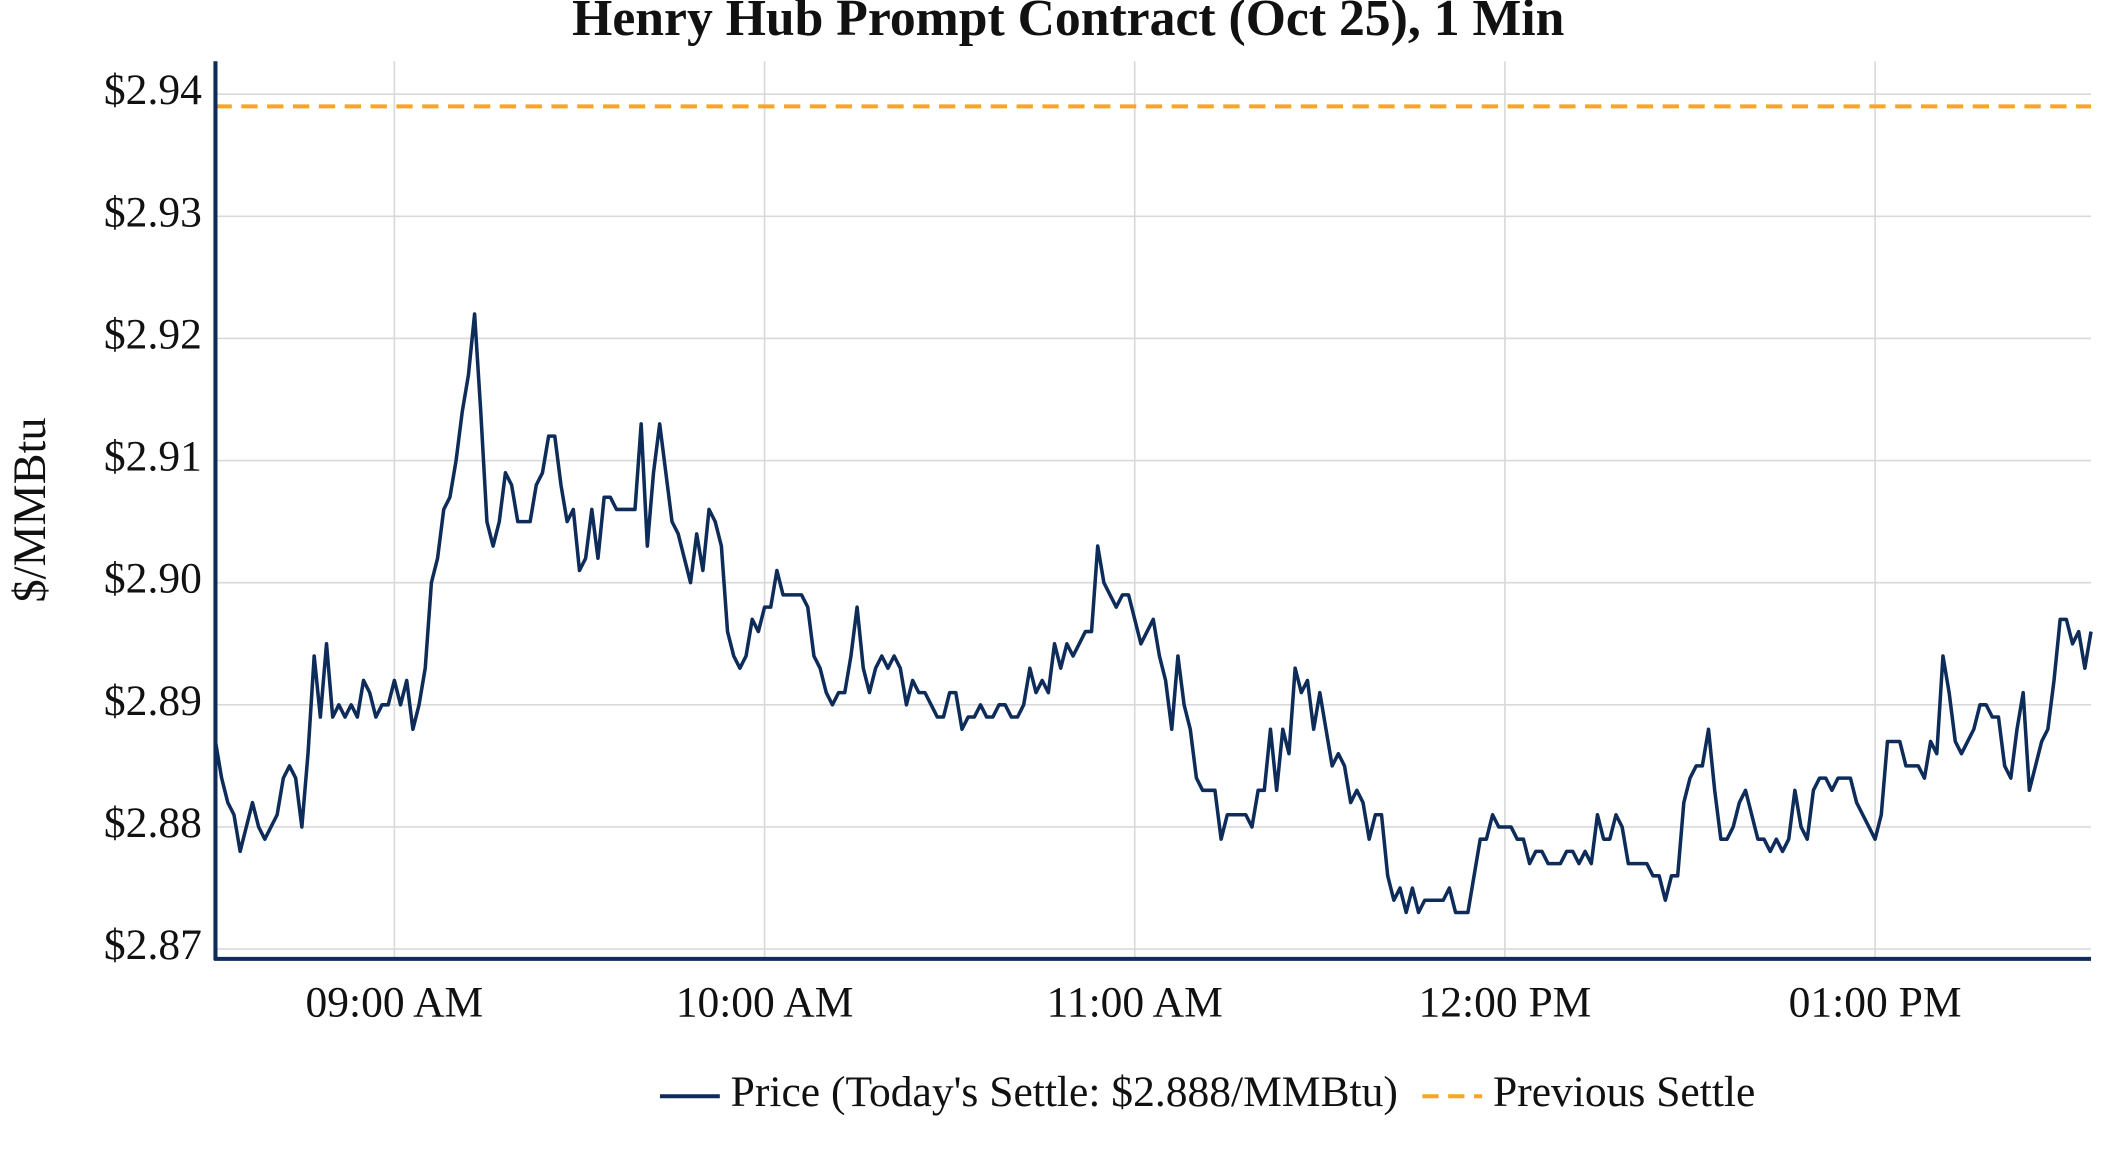 This screenshot has height=1152, width=2112. Describe the element at coordinates (1135, 1002) in the screenshot. I see `x-tick-label: 11:00 AM` at that location.